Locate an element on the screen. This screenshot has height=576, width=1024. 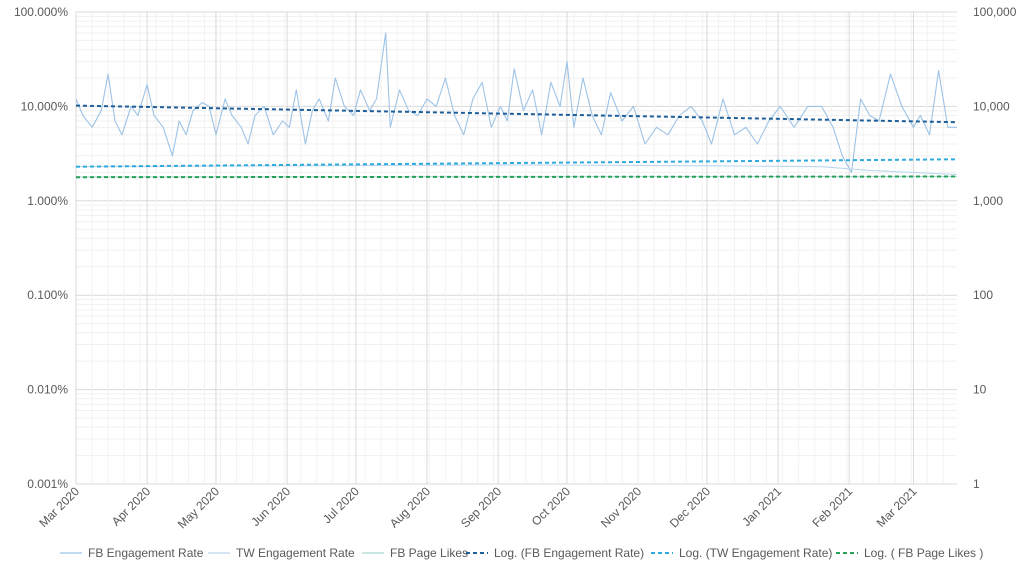
x-tick-label: May 2020 is located at coordinates (198, 507).